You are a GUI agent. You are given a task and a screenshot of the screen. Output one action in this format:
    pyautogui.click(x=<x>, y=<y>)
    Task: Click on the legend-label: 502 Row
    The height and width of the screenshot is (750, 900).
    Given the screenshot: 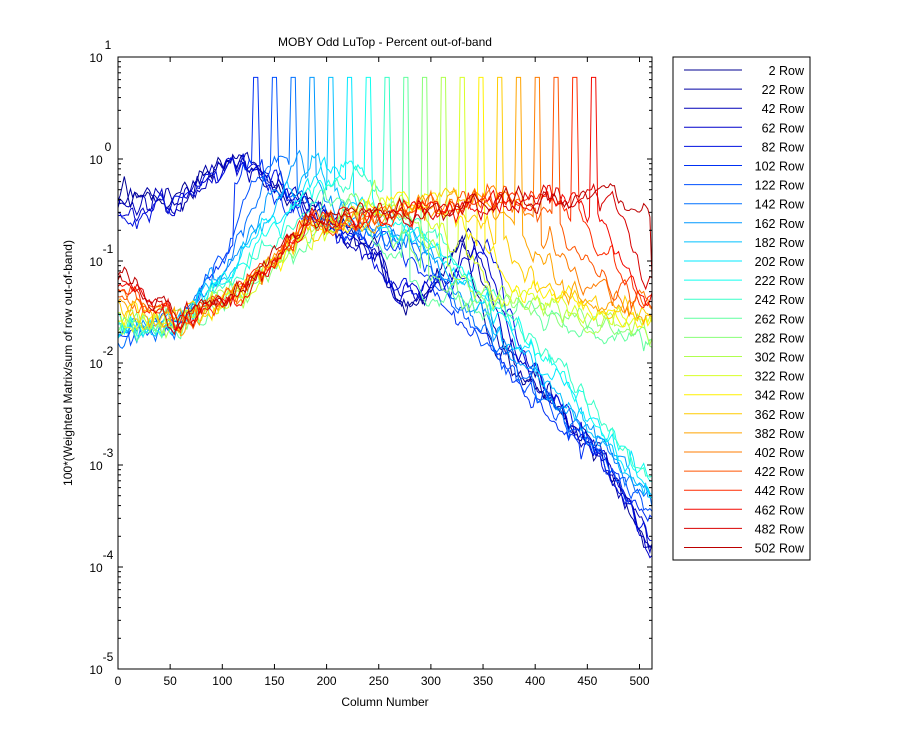 What is the action you would take?
    pyautogui.click(x=780, y=549)
    